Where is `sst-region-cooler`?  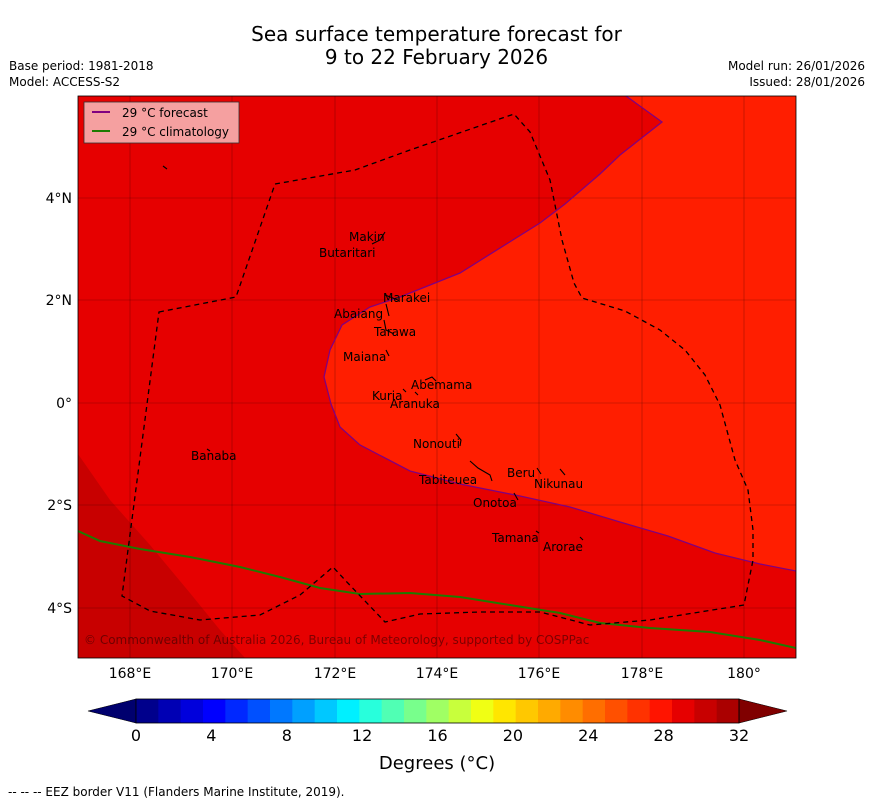 sst-region-cooler is located at coordinates (161, 556).